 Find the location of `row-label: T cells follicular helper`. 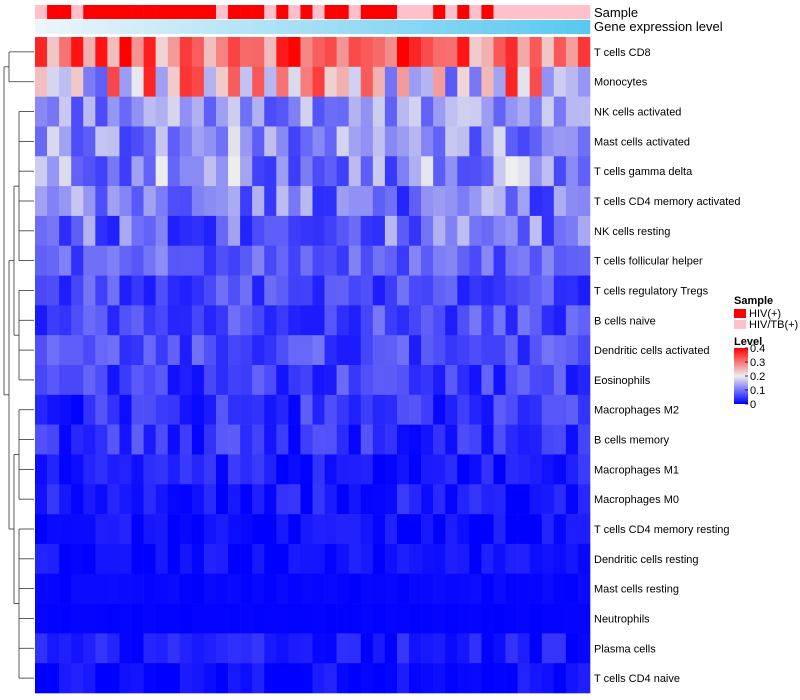

row-label: T cells follicular helper is located at coordinates (648, 262).